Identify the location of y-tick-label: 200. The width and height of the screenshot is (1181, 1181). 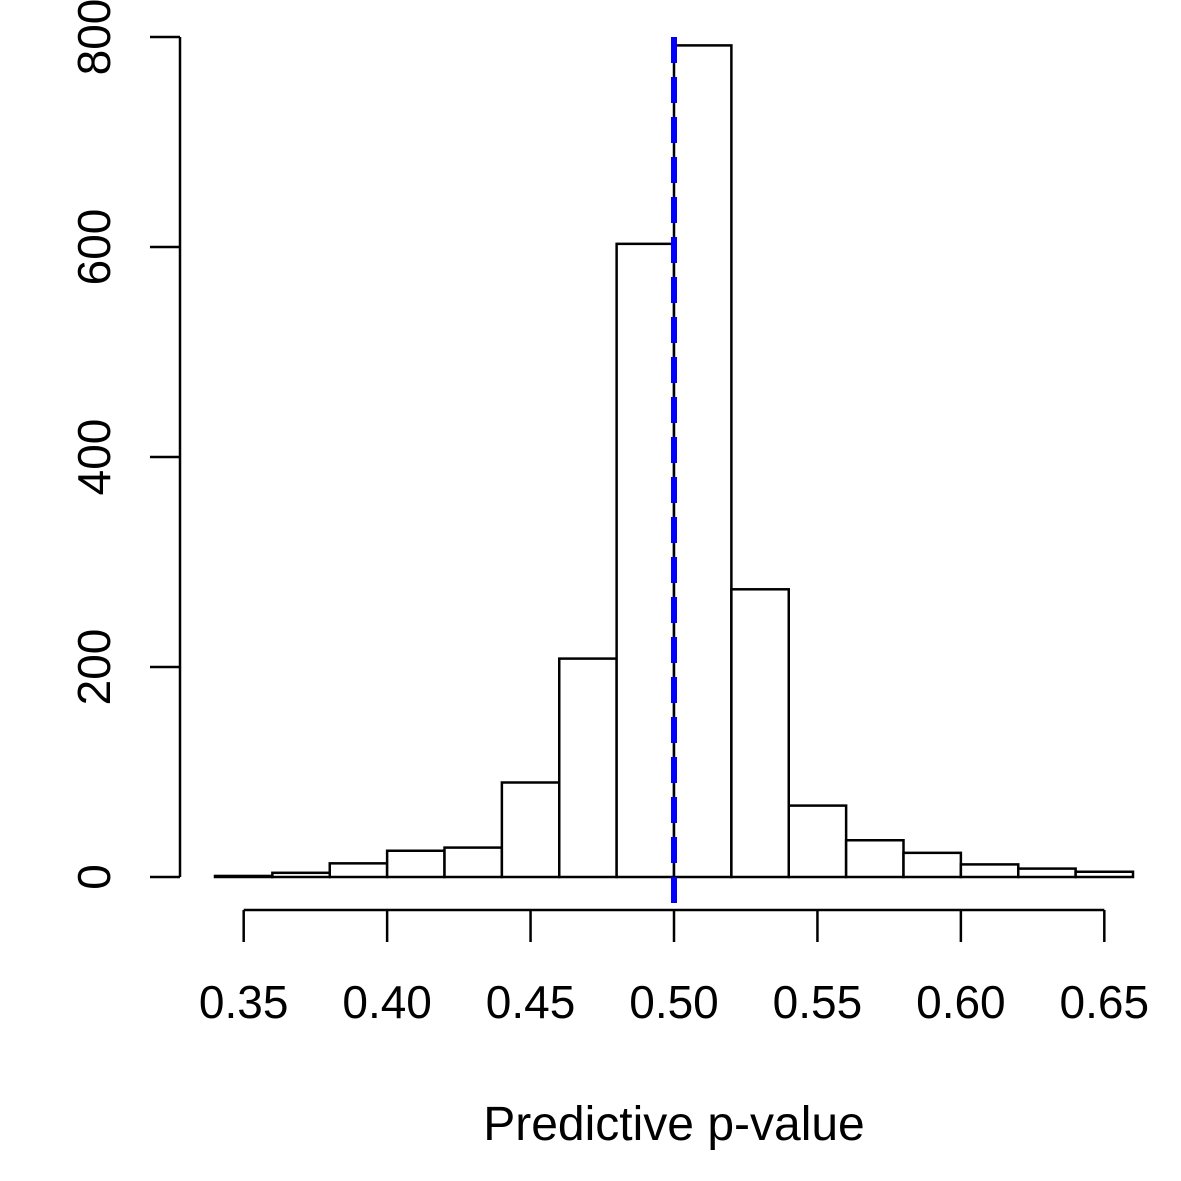
(94, 667).